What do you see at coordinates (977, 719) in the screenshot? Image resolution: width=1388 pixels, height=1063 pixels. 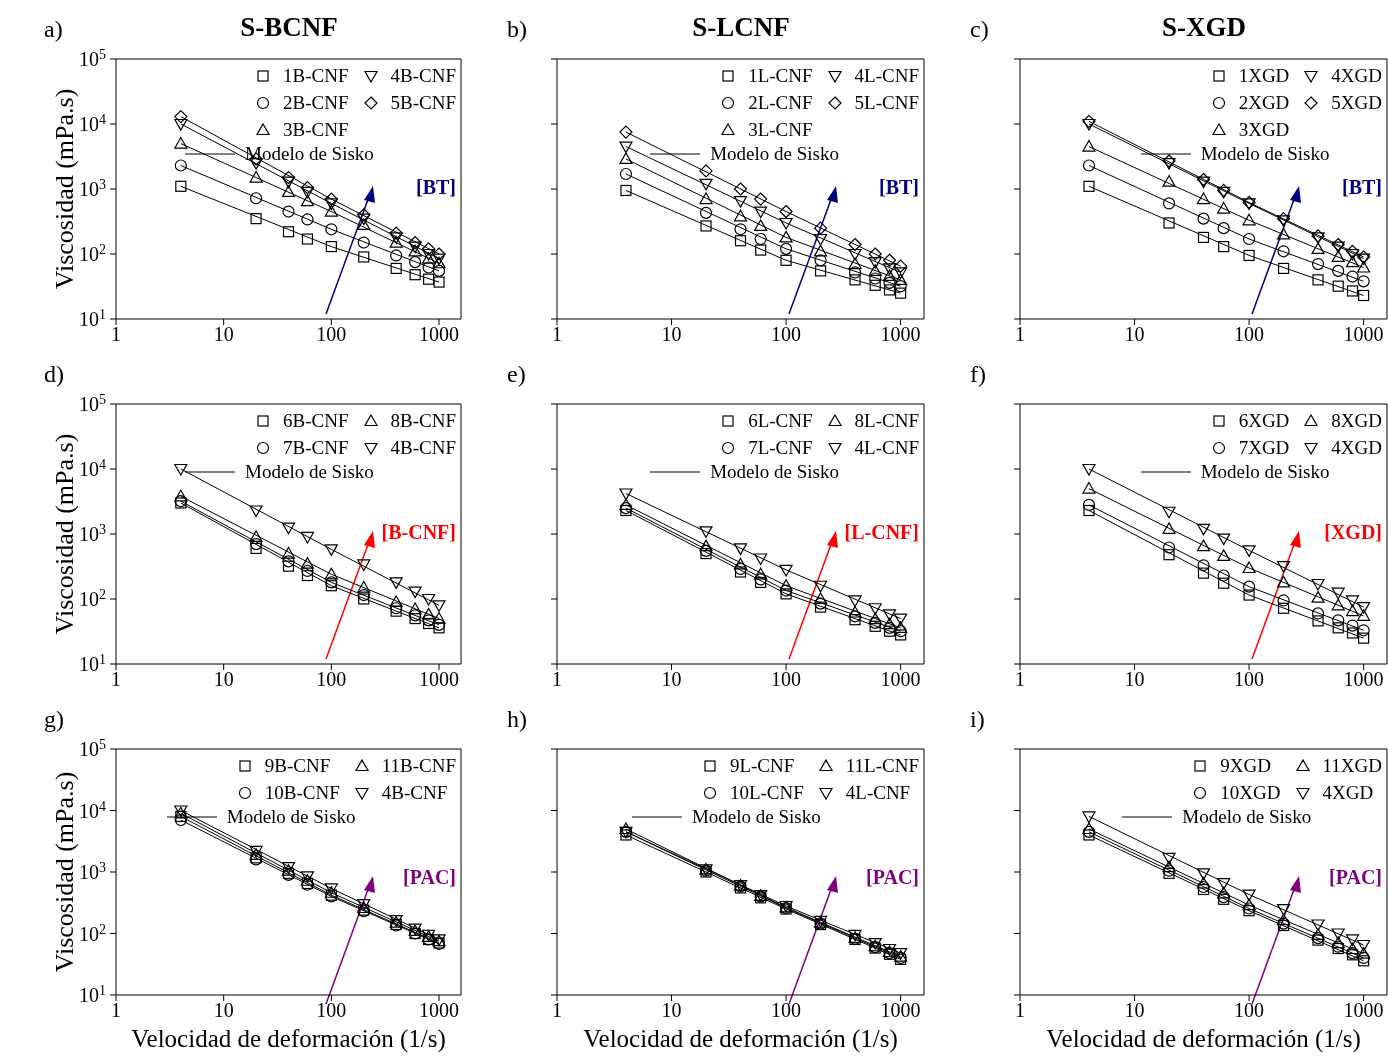 I see `text: i)` at bounding box center [977, 719].